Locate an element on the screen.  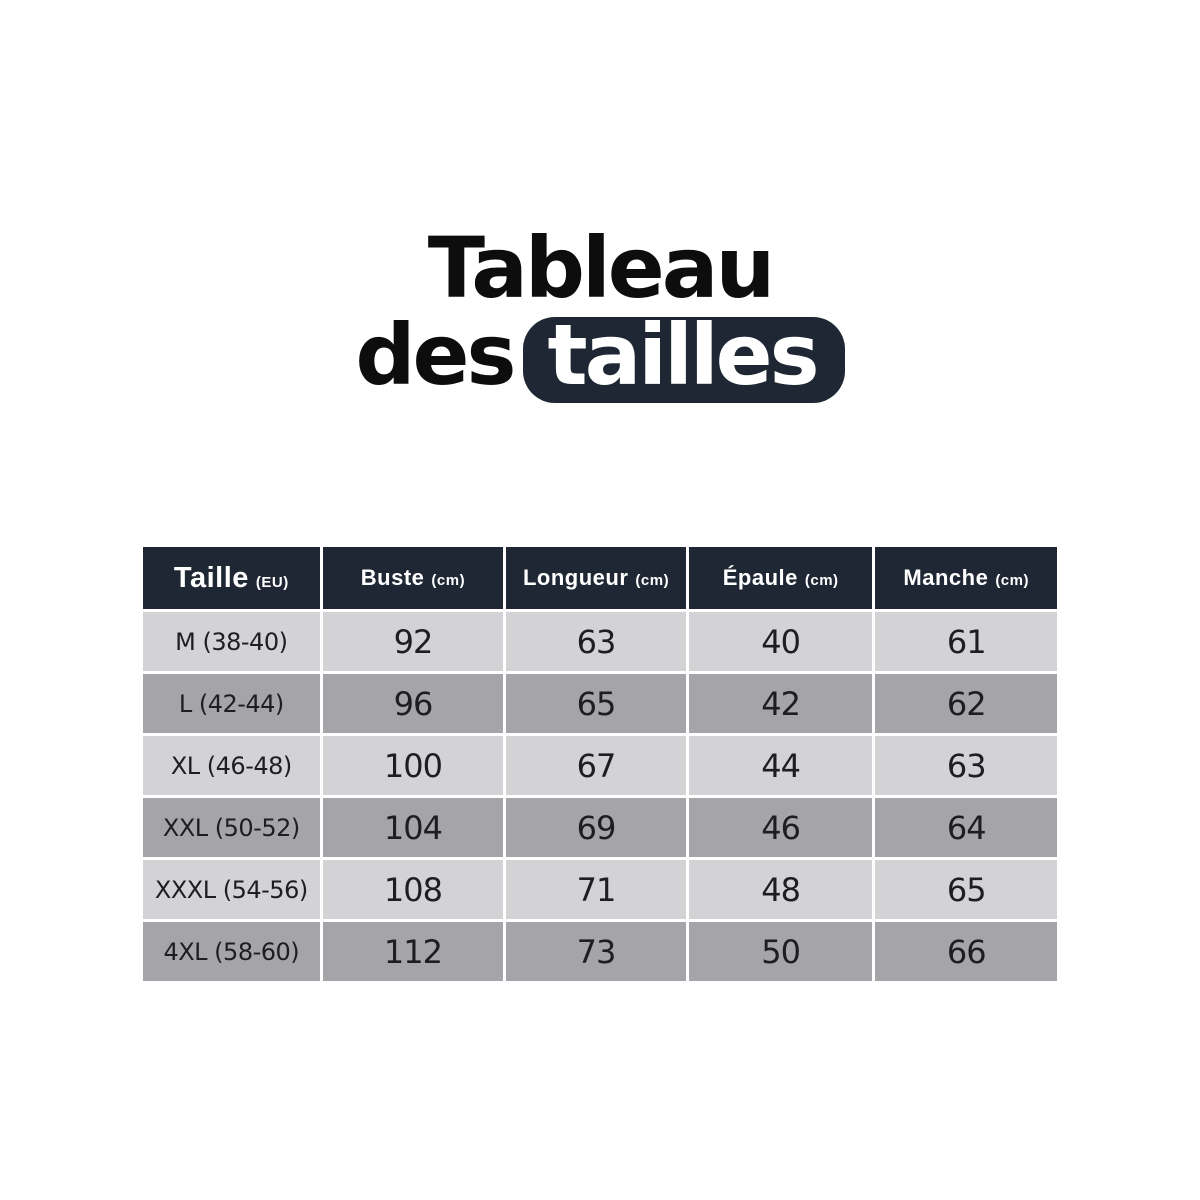
column-header-label: Longueur is located at coordinates (575, 577).